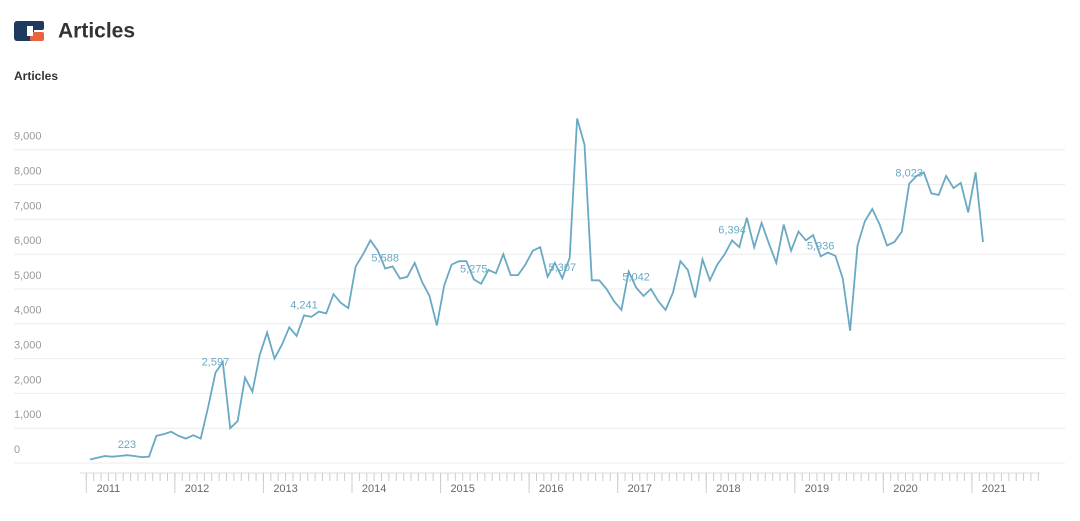 Image resolution: width=1080 pixels, height=521 pixels. I want to click on y-tick-label: 6,000, so click(28, 241).